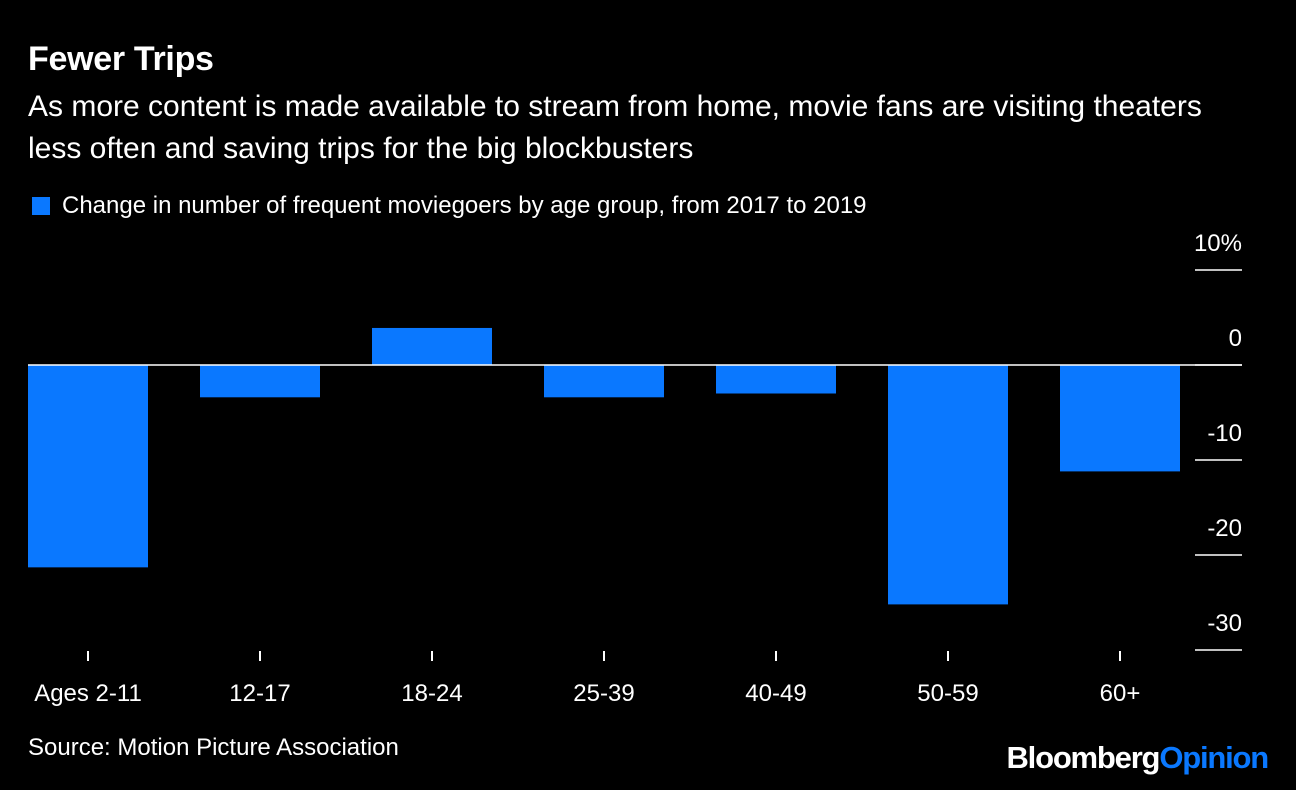 The width and height of the screenshot is (1296, 790). What do you see at coordinates (947, 693) in the screenshot?
I see `x-tick-label: 50-59` at bounding box center [947, 693].